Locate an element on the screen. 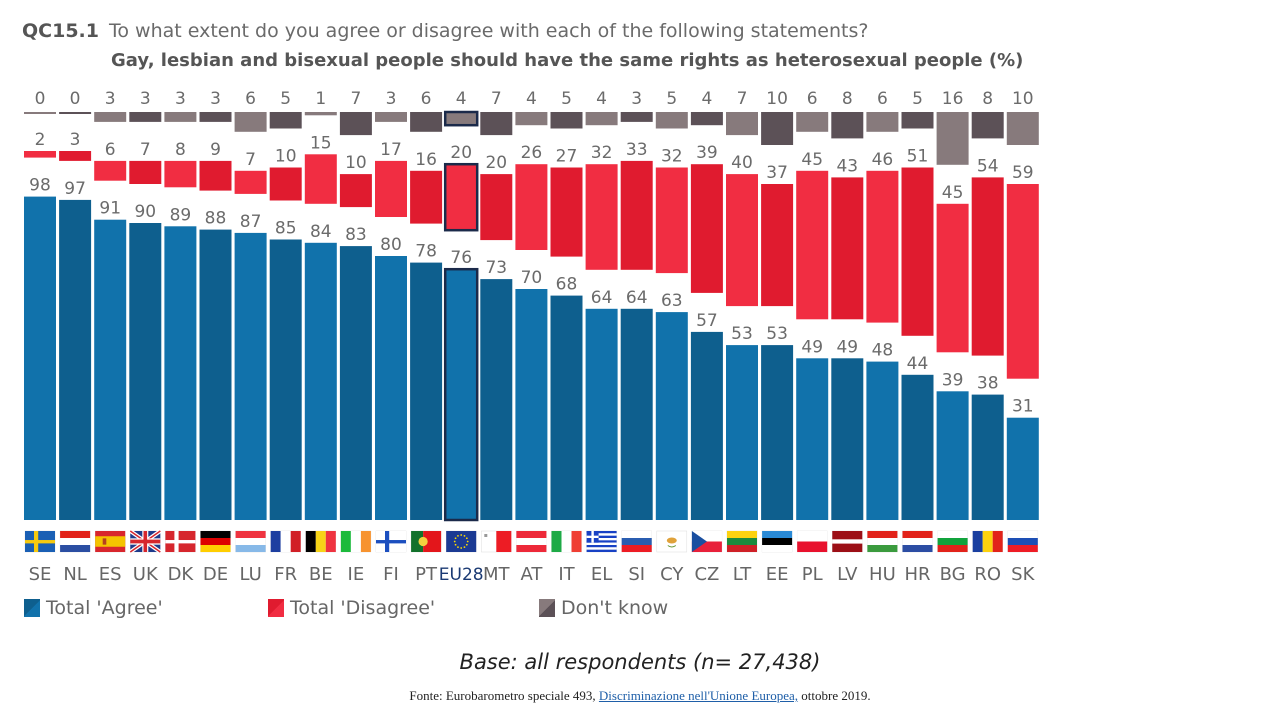 The image size is (1280, 720). dont-know-value-fi: 3 is located at coordinates (391, 99).